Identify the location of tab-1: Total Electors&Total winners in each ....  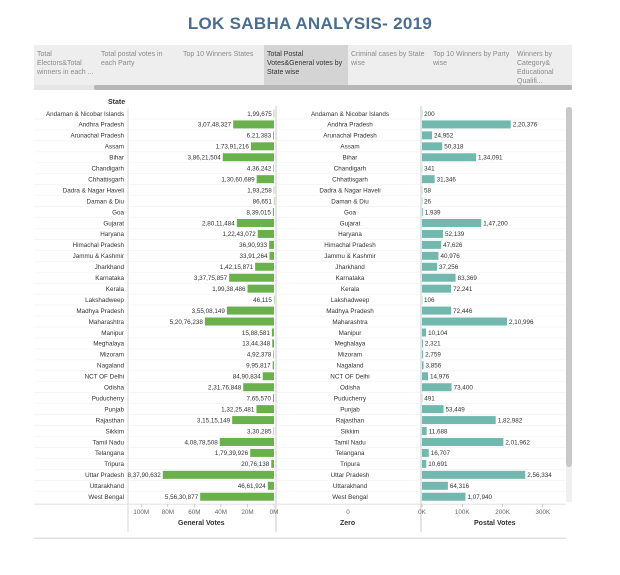
(65, 63).